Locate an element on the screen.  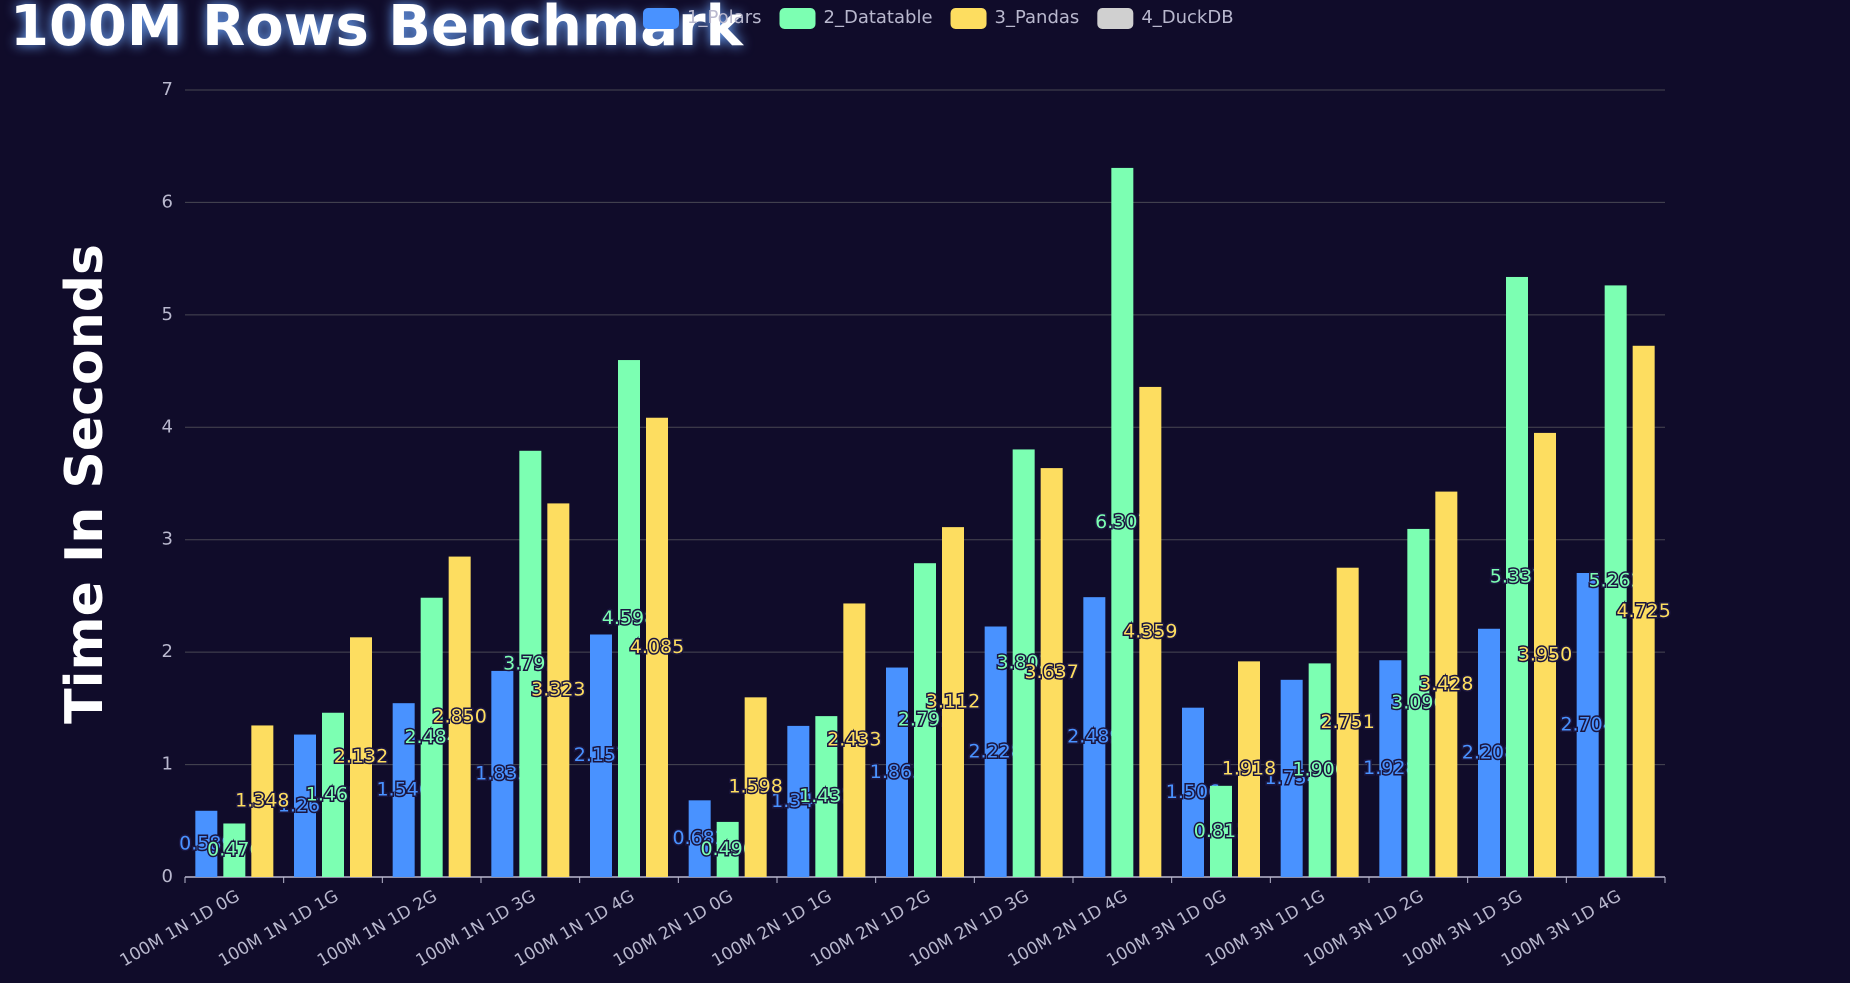
data-label: 1.348 is located at coordinates (262, 801).